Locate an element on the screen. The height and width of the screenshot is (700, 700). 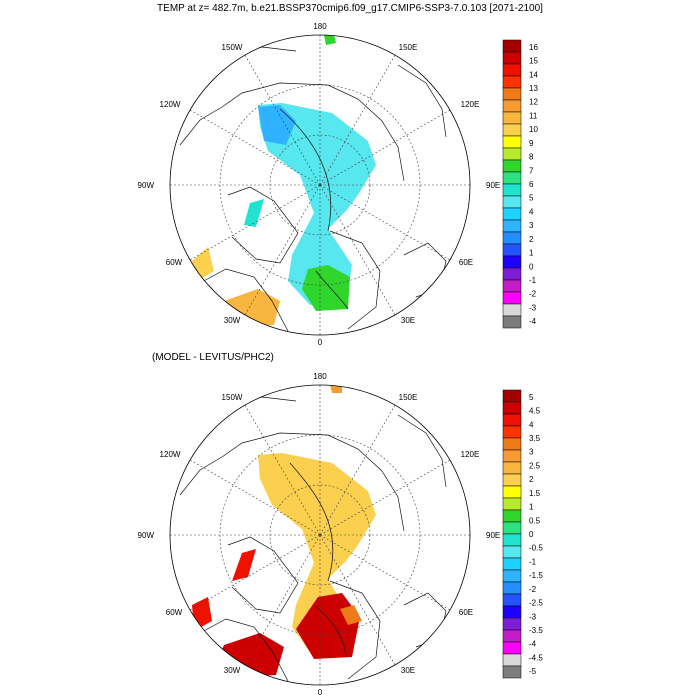
bottom-colorbar-label: 0 is located at coordinates (531, 534).